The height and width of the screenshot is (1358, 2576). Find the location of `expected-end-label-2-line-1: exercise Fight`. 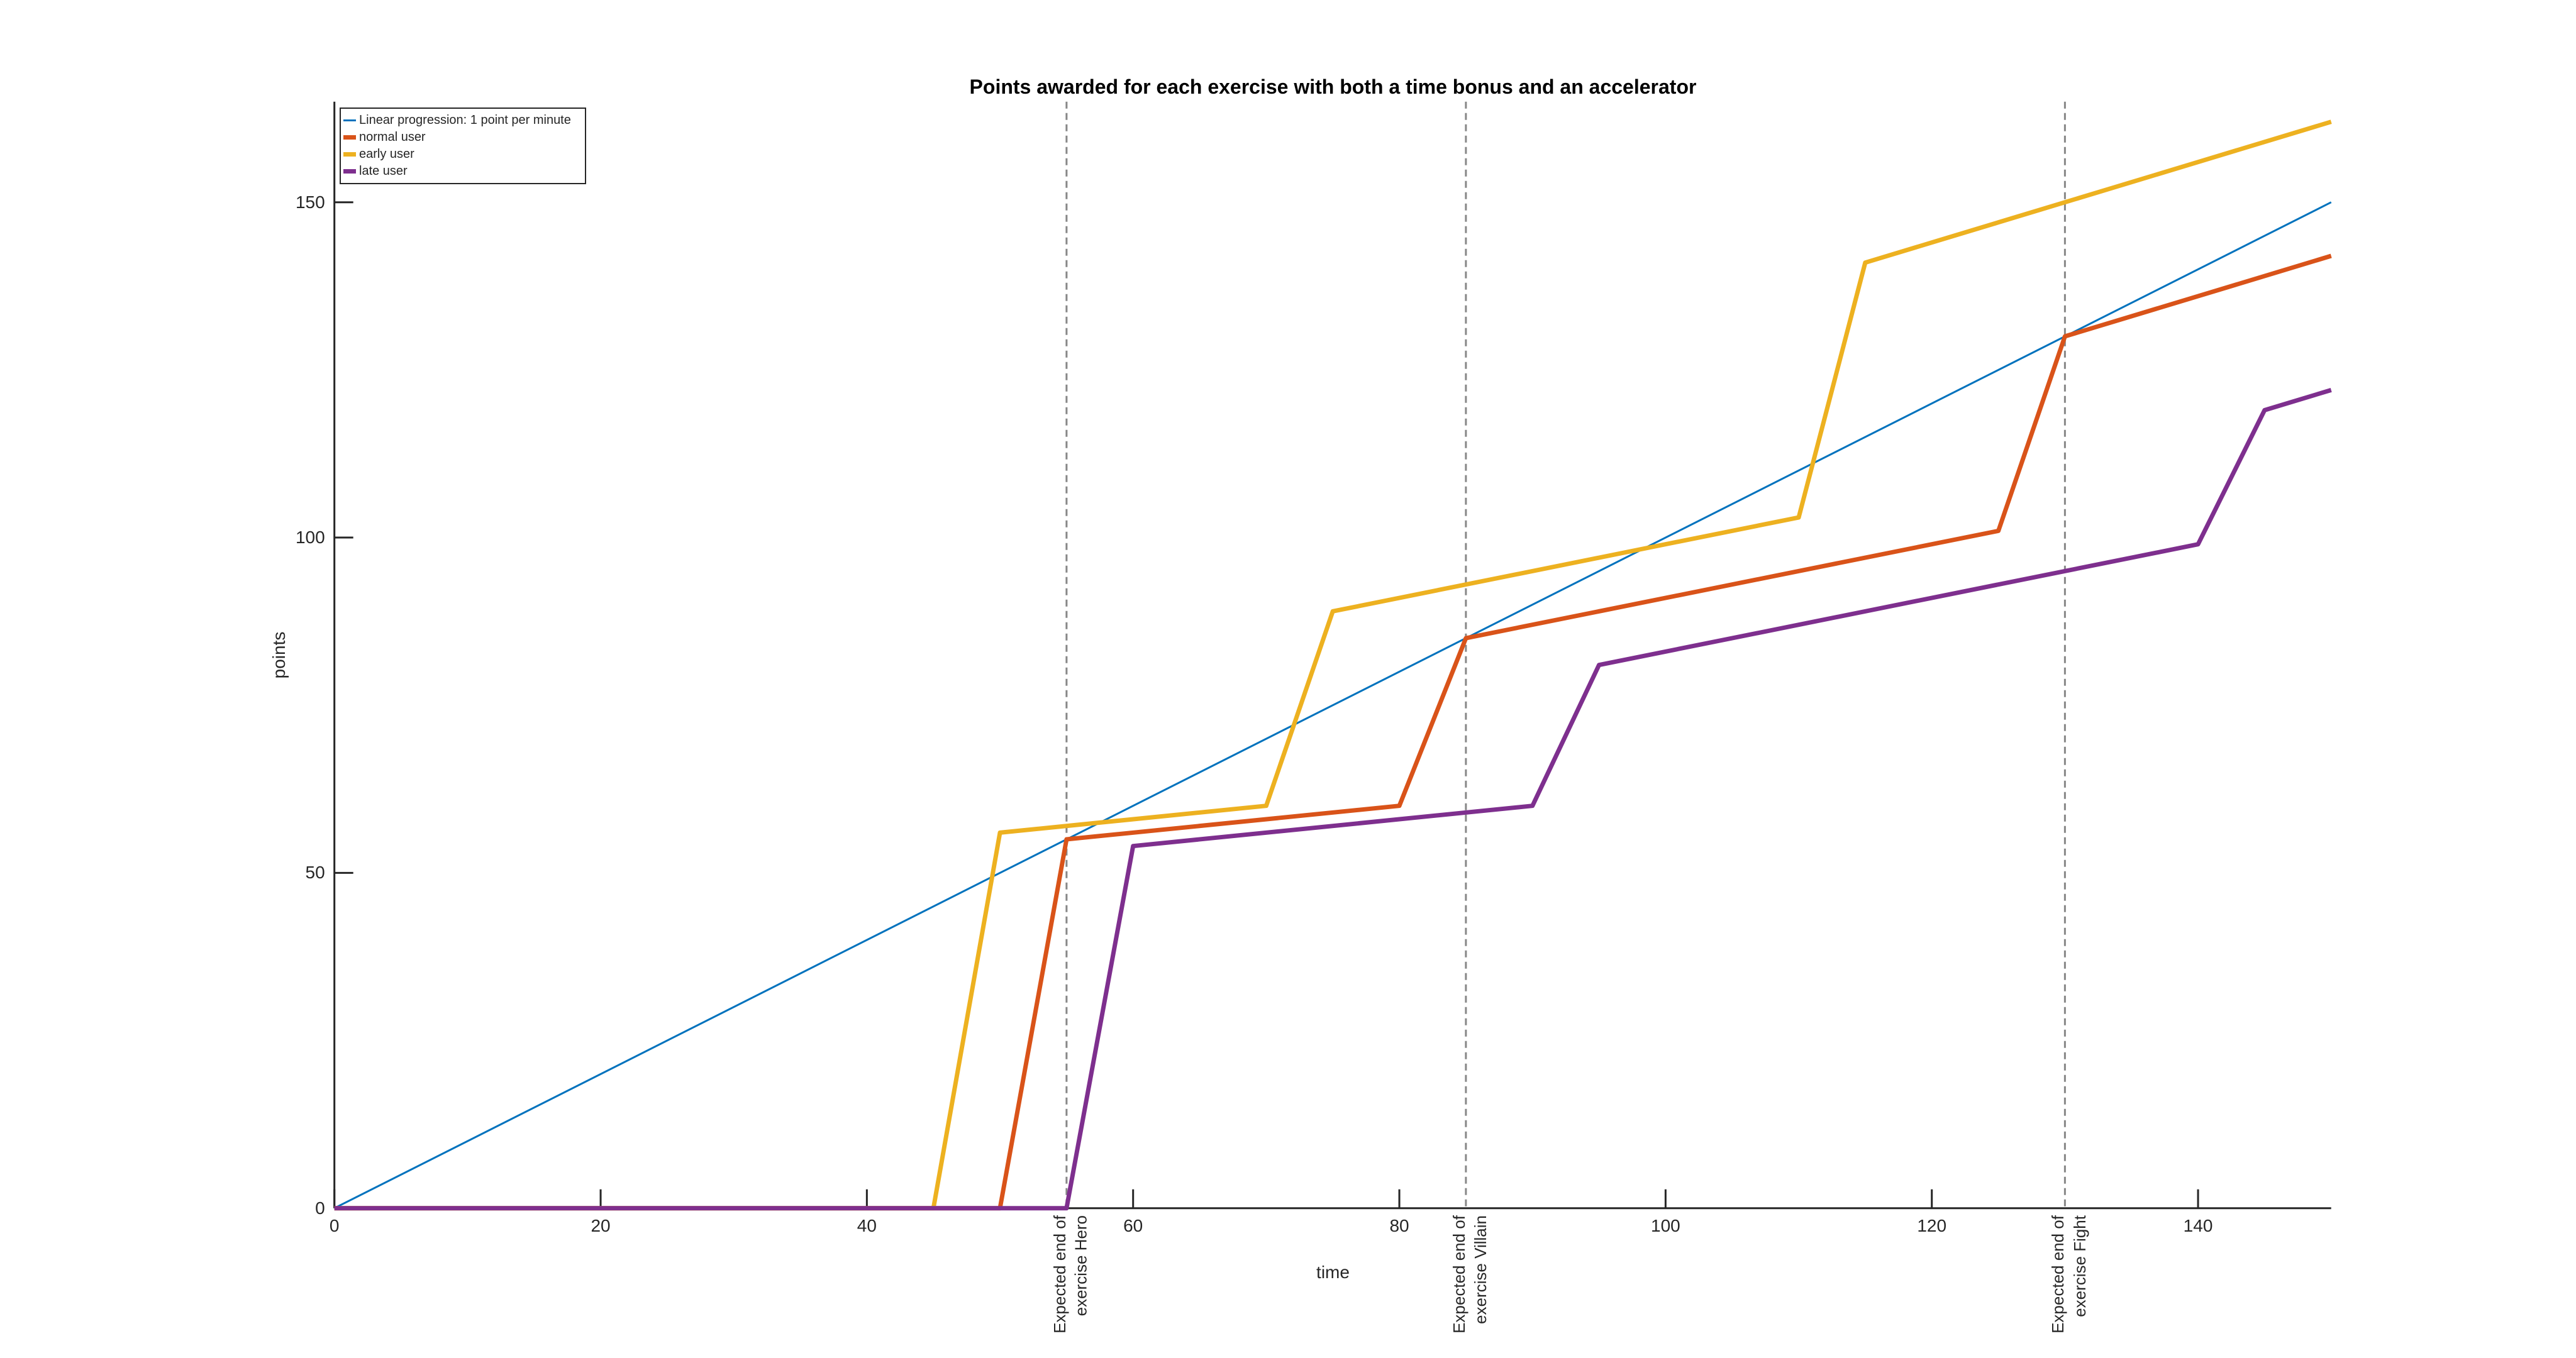

expected-end-label-2-line-1: exercise Fight is located at coordinates (2079, 1266).